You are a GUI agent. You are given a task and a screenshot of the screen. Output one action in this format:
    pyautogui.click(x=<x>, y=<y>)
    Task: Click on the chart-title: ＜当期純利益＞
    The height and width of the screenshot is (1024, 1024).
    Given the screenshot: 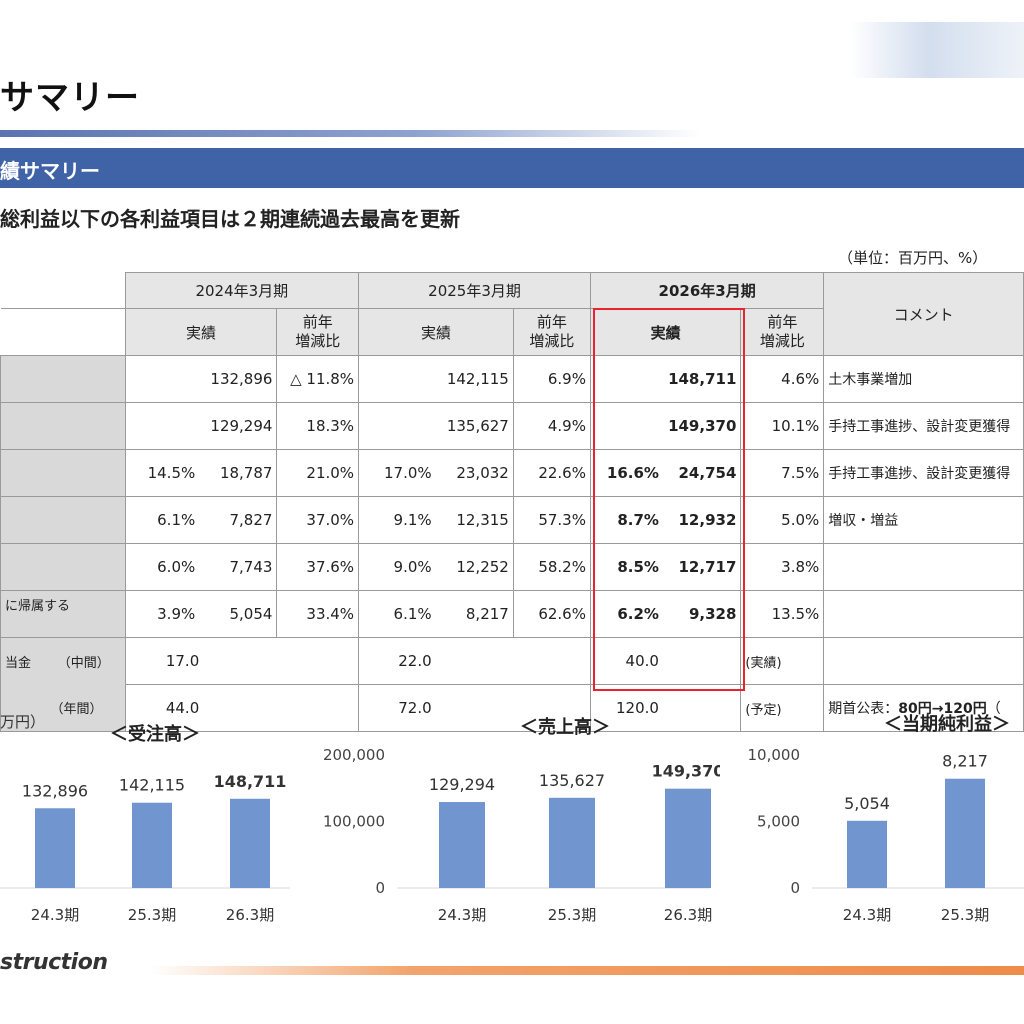 What is the action you would take?
    pyautogui.click(x=947, y=724)
    